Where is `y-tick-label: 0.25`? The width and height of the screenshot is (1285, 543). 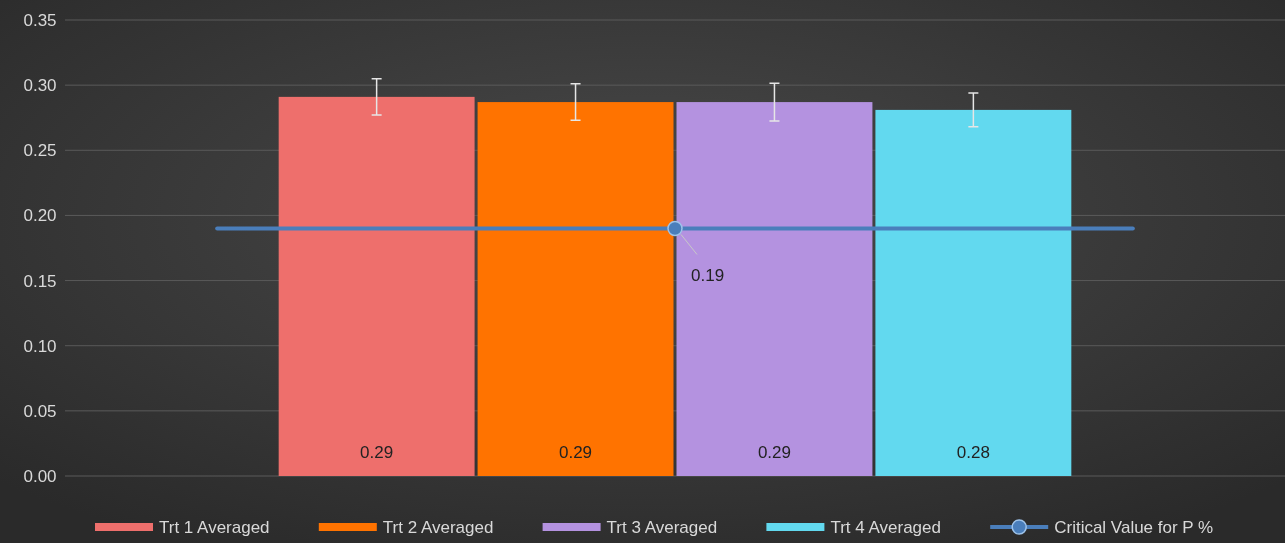
y-tick-label: 0.25 is located at coordinates (40, 151).